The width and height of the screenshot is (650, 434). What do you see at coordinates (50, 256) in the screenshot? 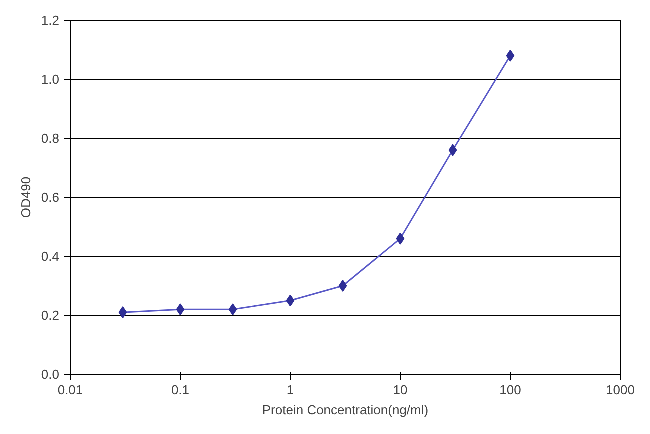
I see `y-tick-label: 0.4` at bounding box center [50, 256].